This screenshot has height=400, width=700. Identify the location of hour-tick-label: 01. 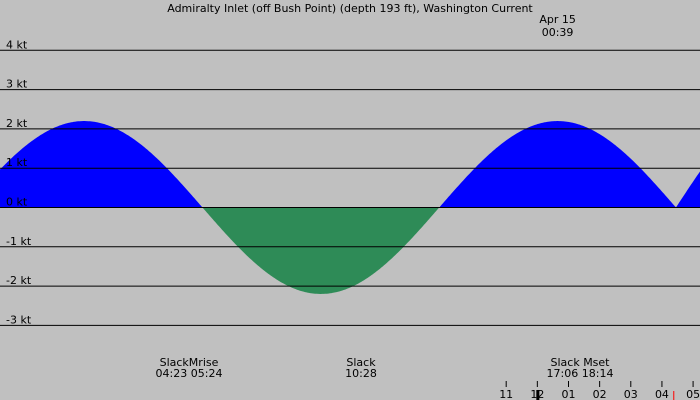
(568, 394).